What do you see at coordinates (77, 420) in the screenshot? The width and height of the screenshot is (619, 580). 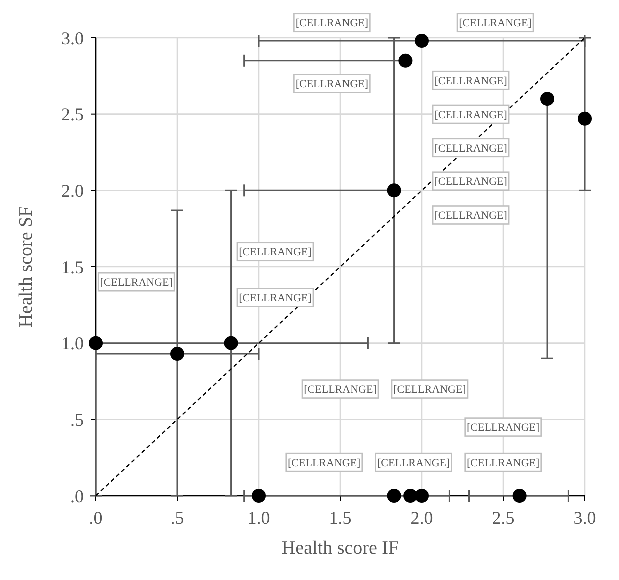 I see `y-tick-label: .5` at bounding box center [77, 420].